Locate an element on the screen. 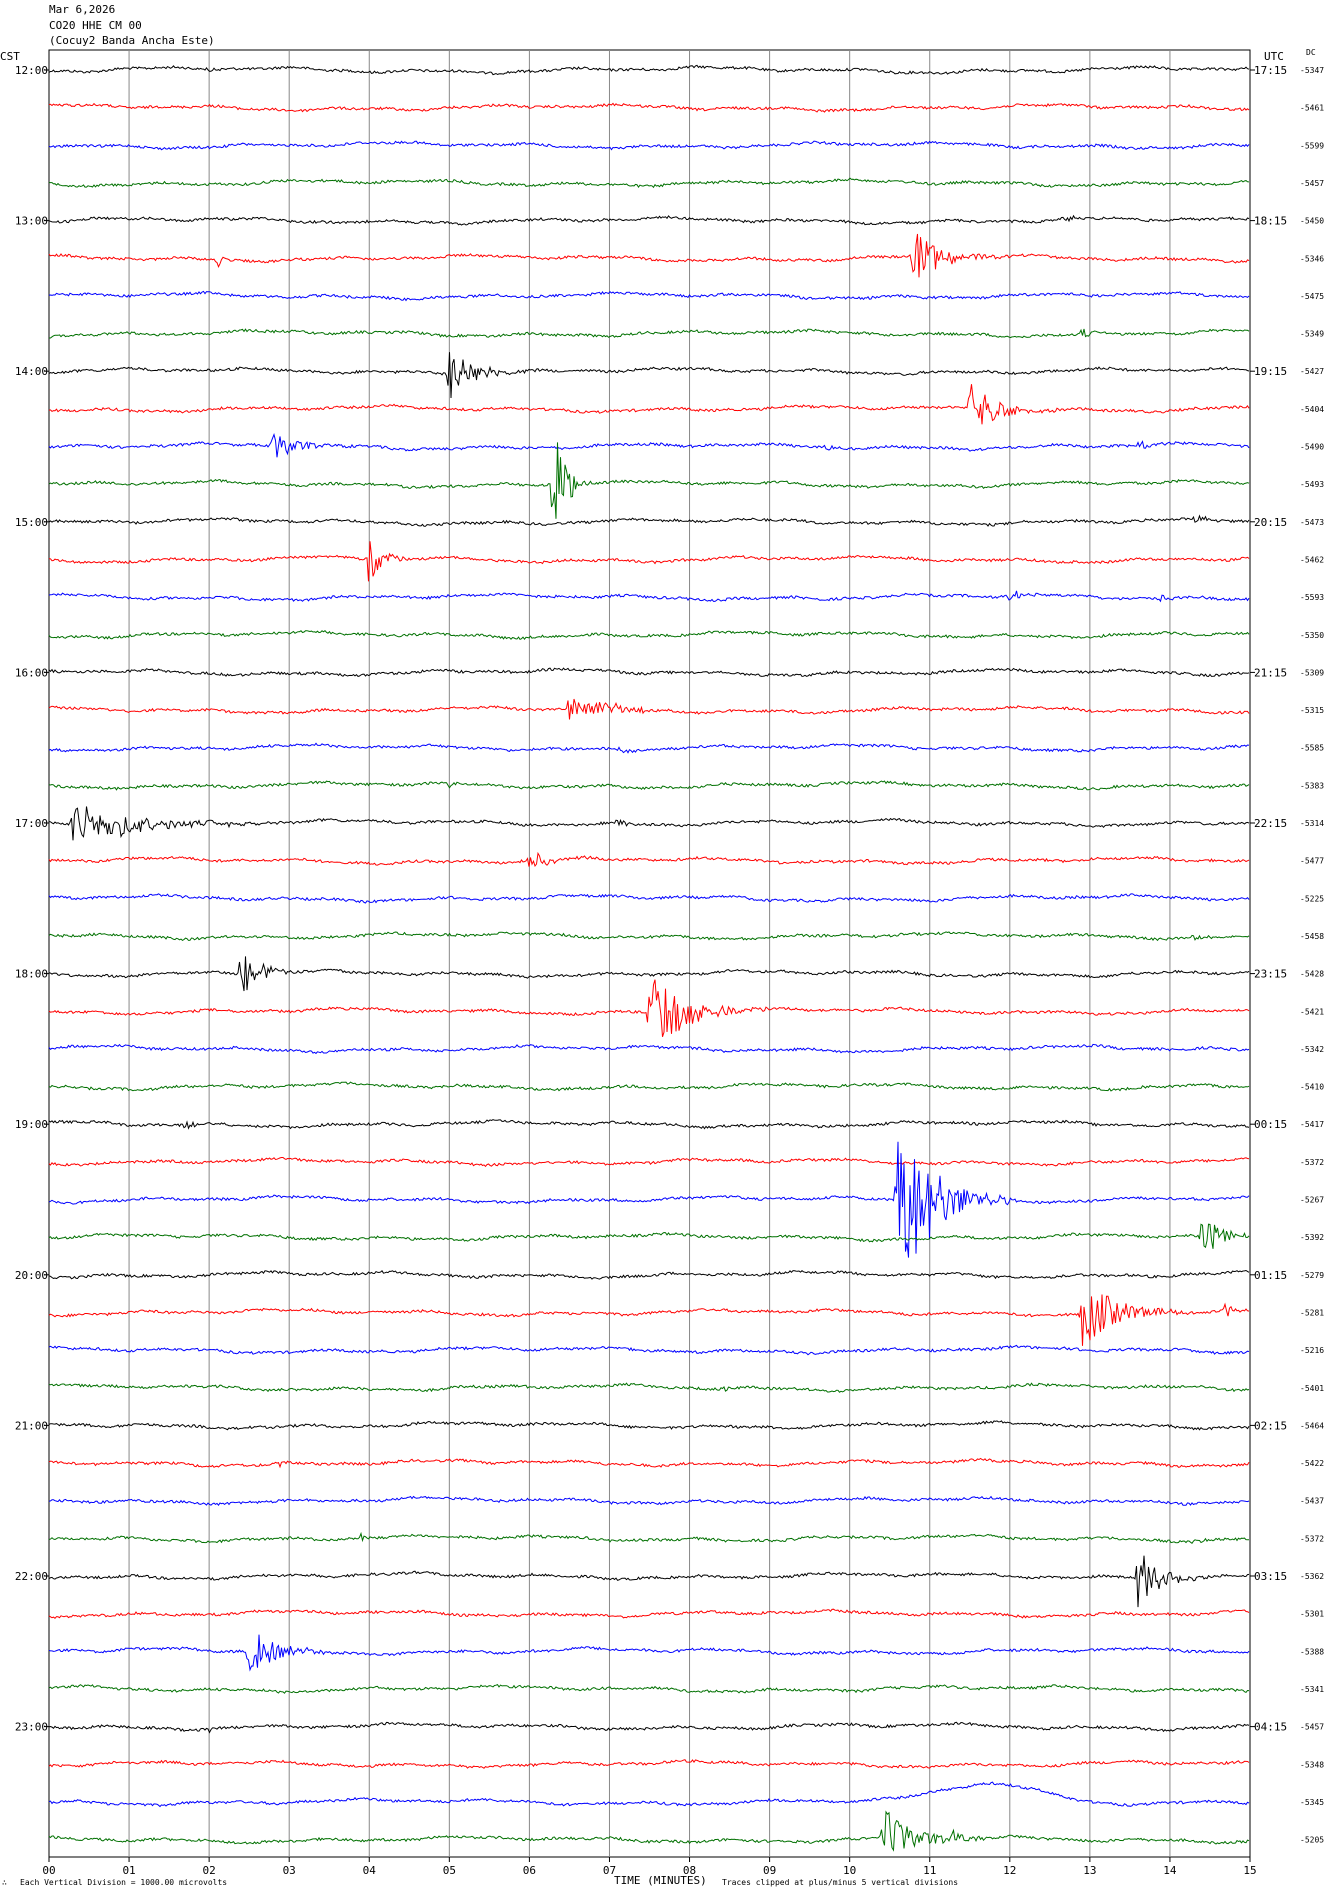  x-tick-label-07: 07 is located at coordinates (609, 1870).